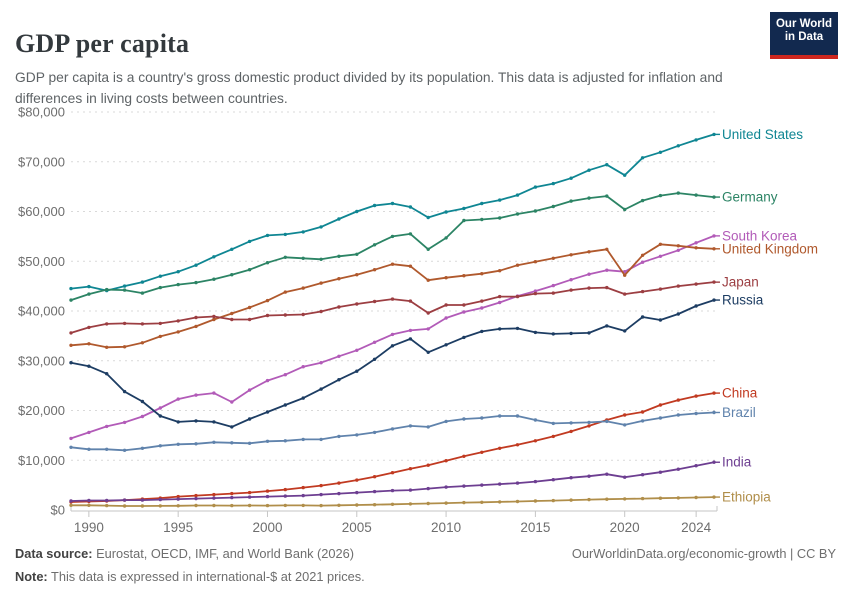 The width and height of the screenshot is (850, 600). What do you see at coordinates (392, 481) in the screenshot?
I see `series-line-india` at bounding box center [392, 481].